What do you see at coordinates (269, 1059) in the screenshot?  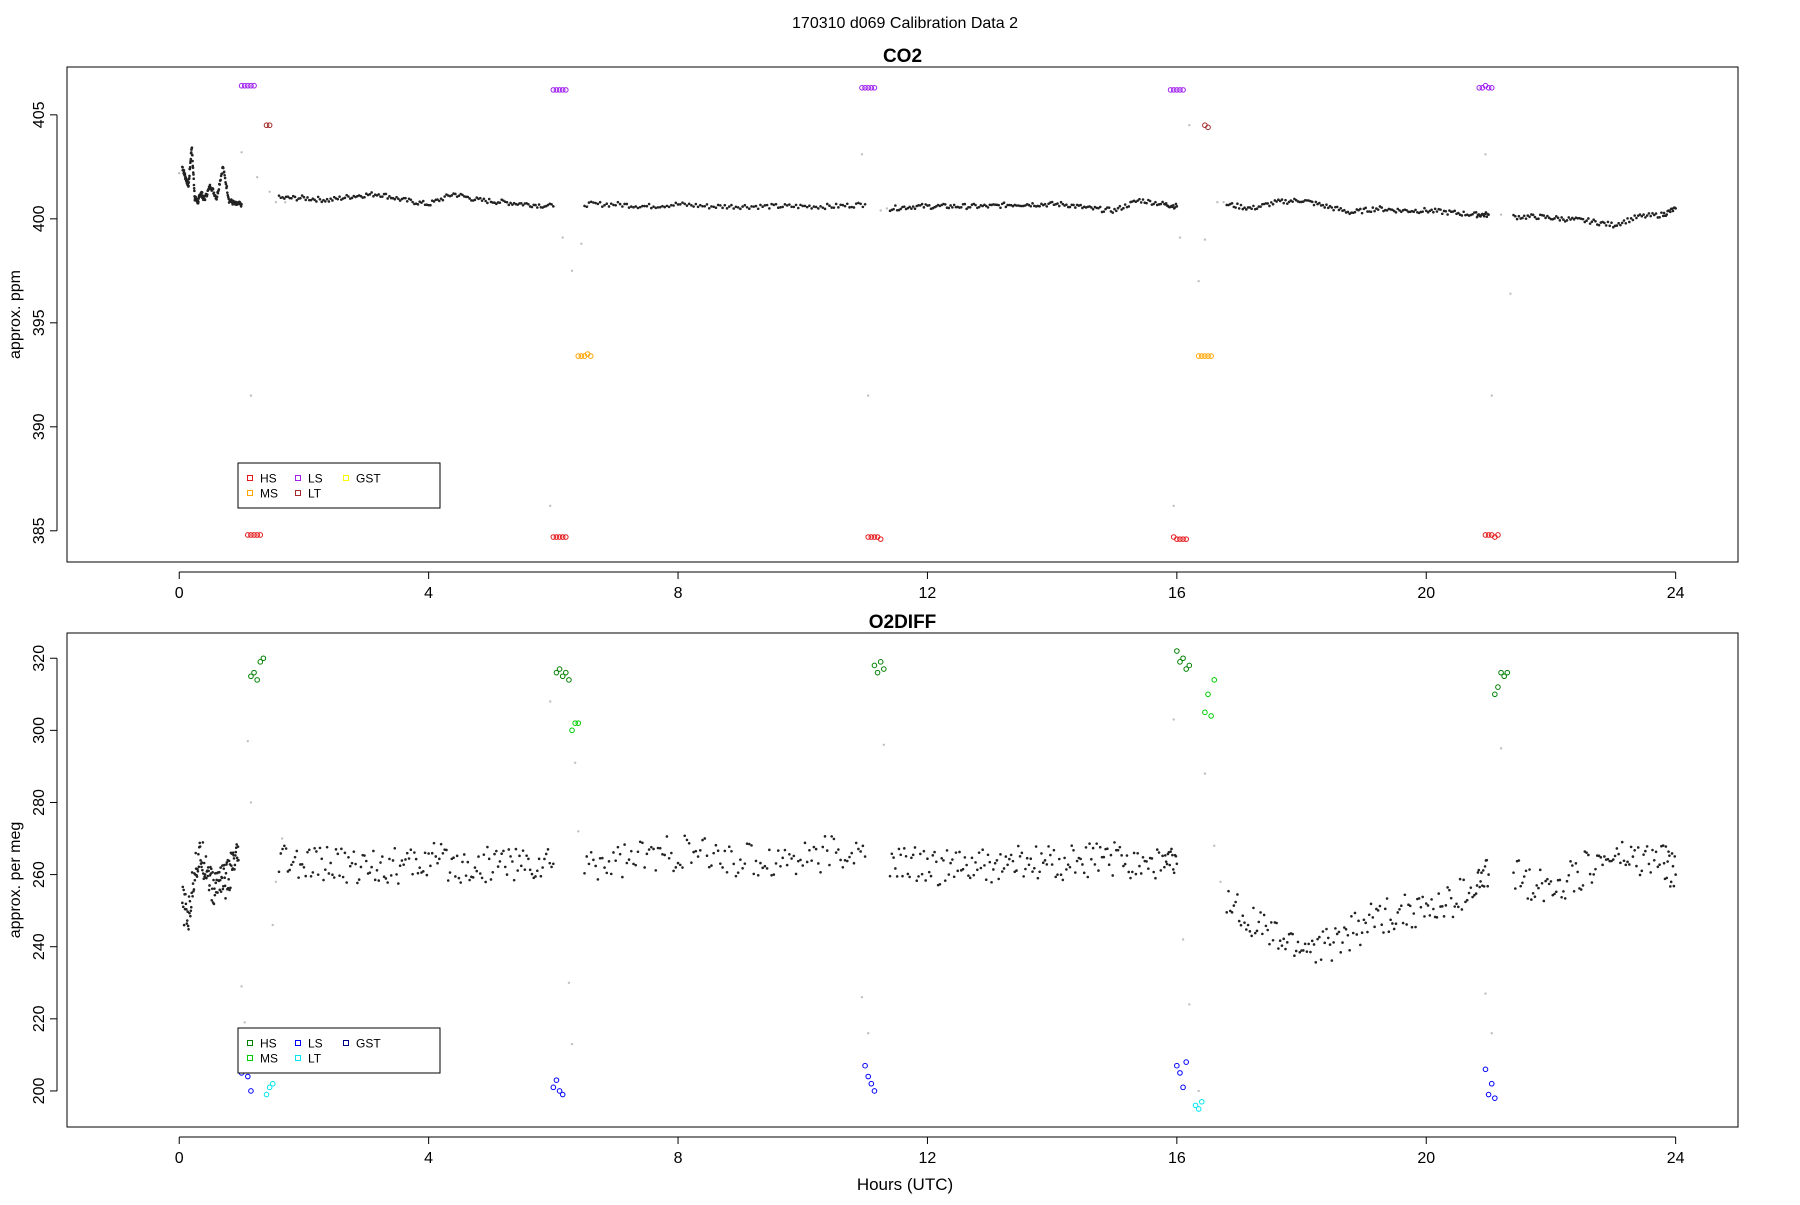 I see `legend-label: MS` at bounding box center [269, 1059].